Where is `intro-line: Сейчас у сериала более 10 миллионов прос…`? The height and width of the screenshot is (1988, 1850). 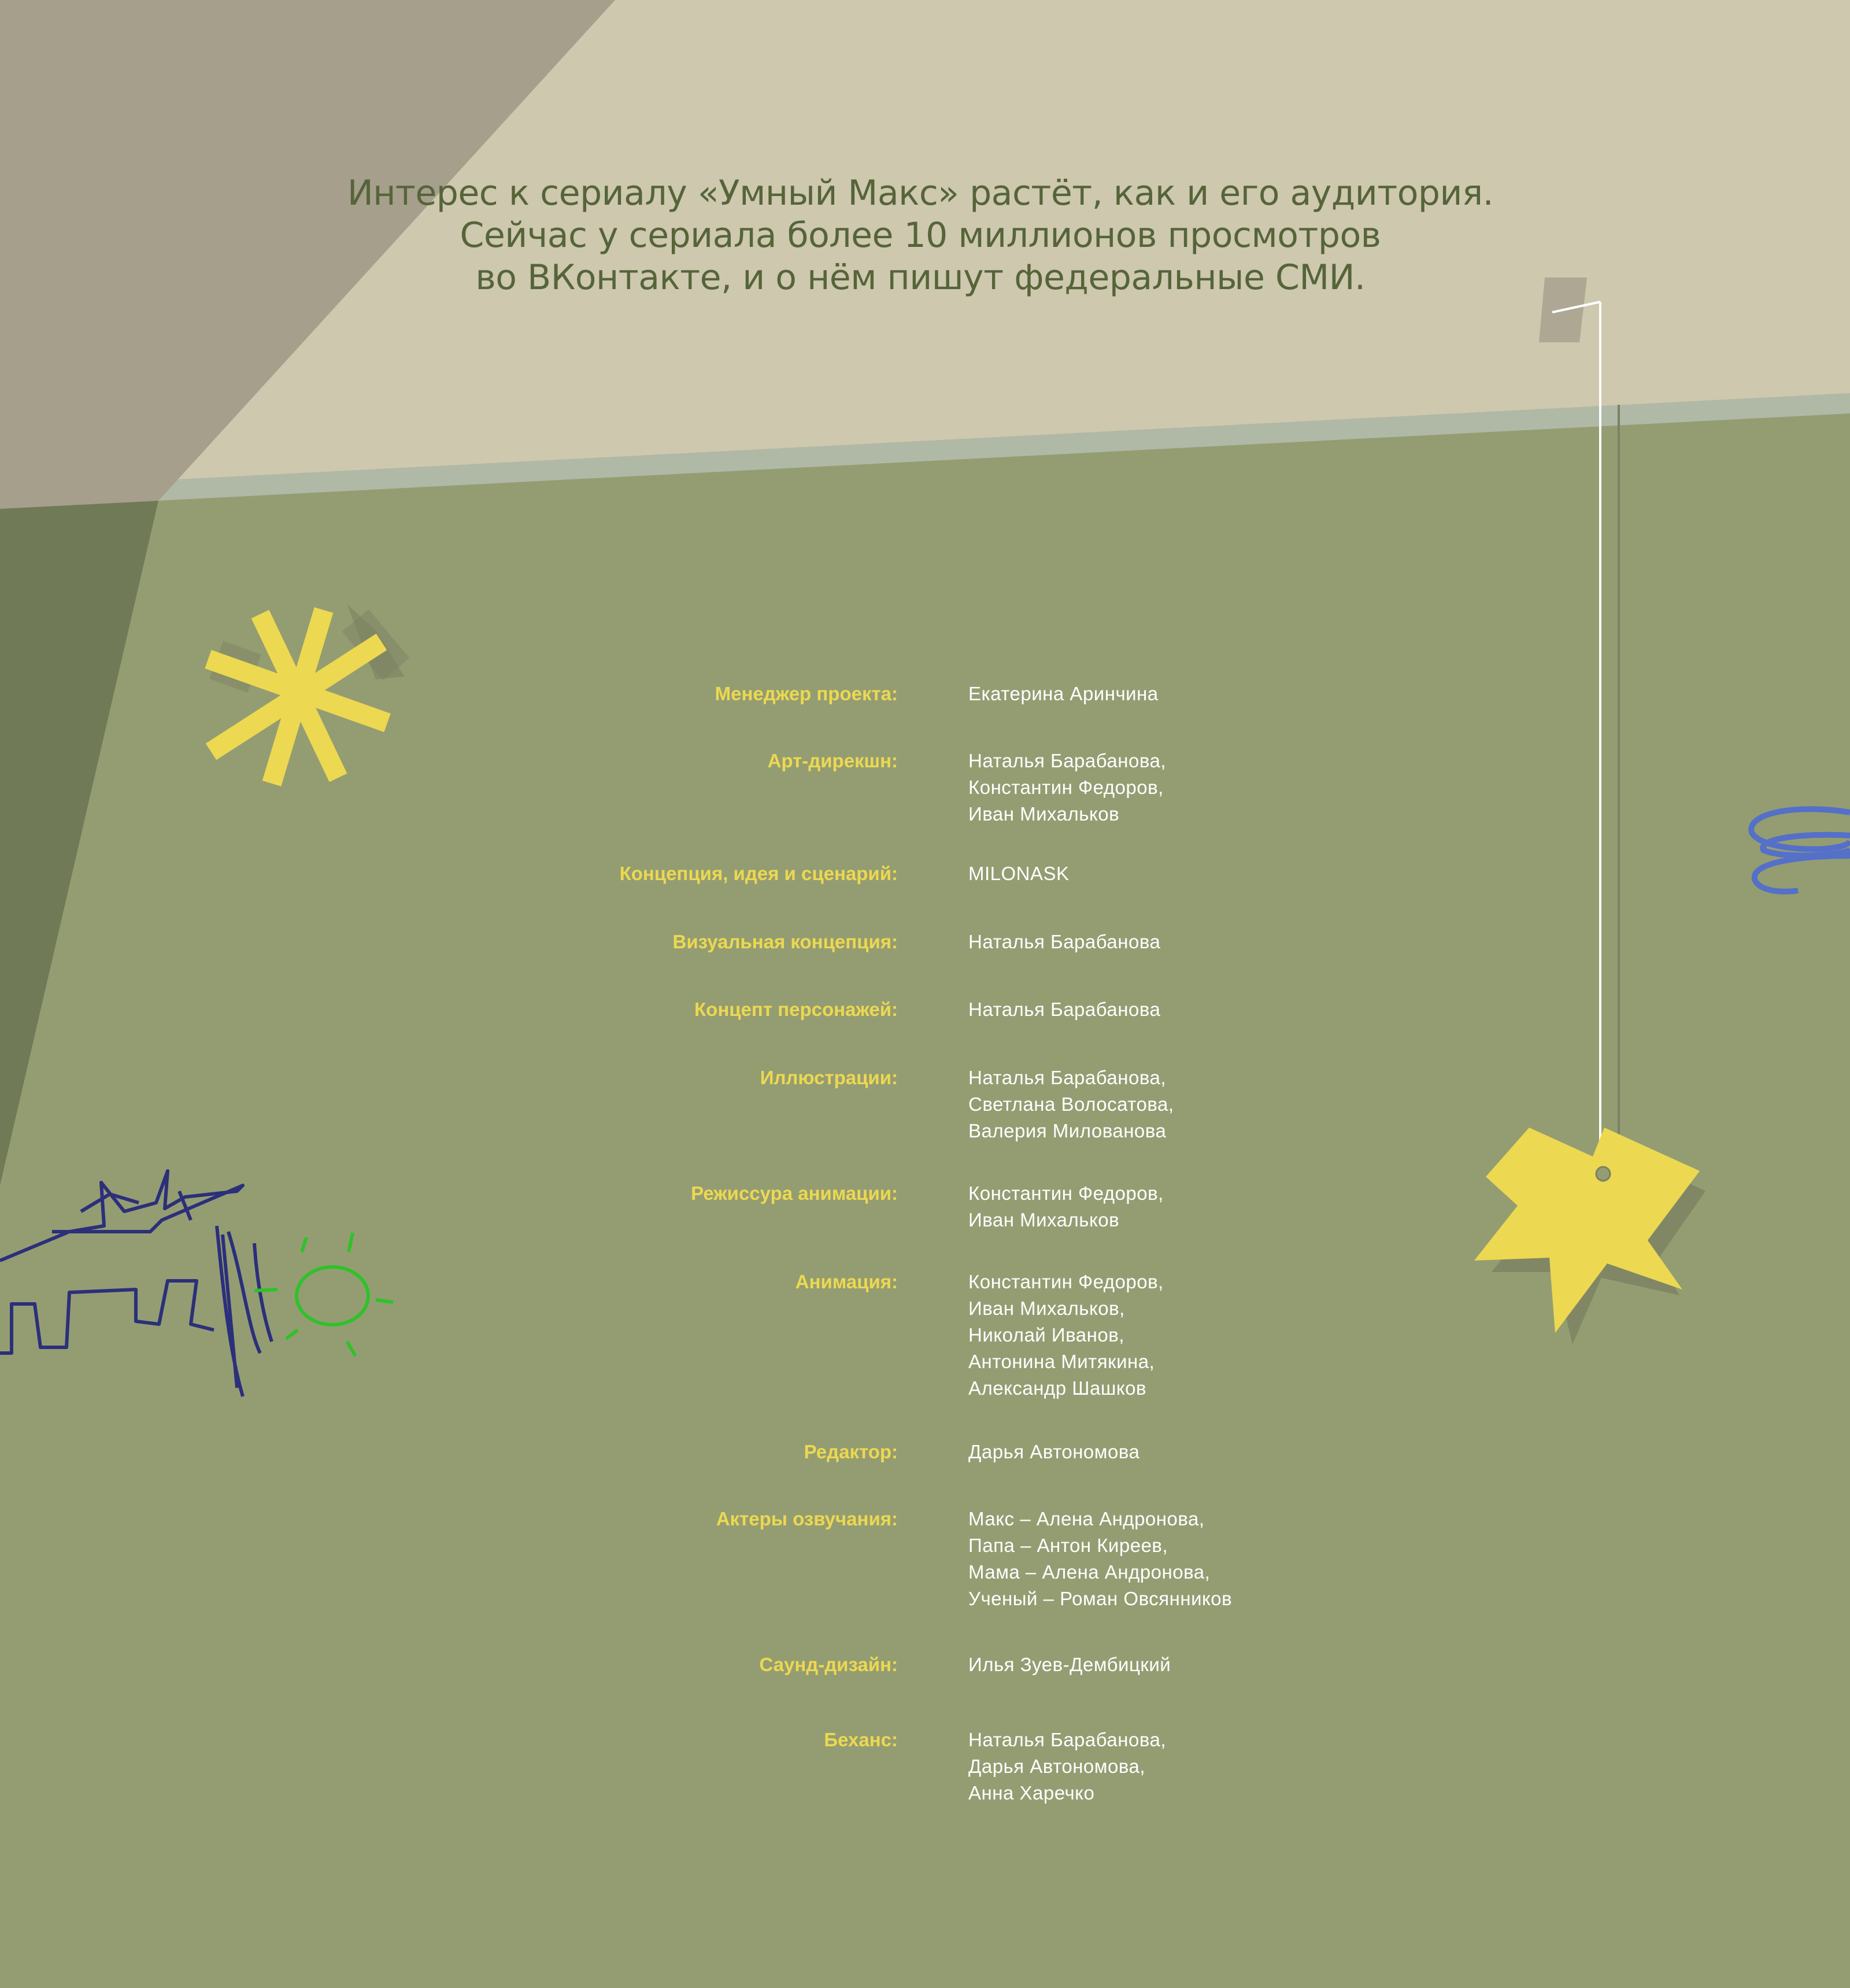 intro-line: Сейчас у сериала более 10 миллионов прос… is located at coordinates (920, 235).